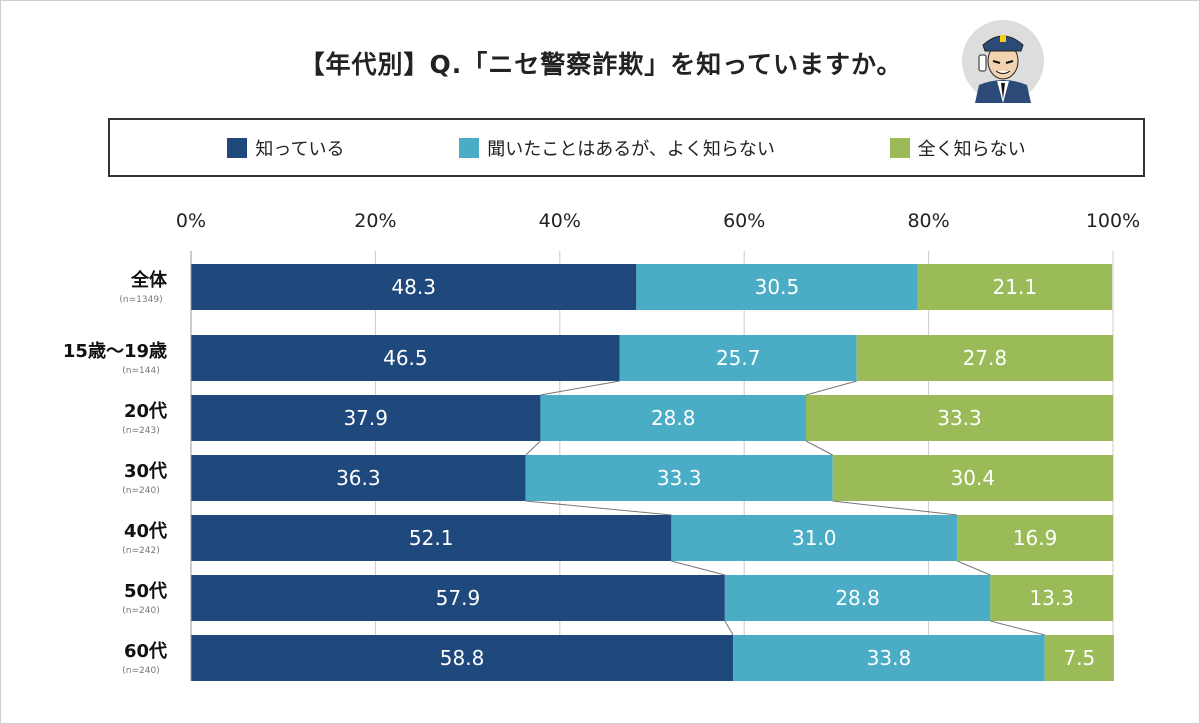  Describe the element at coordinates (1003, 61) in the screenshot. I see `police-officer-avatar-icon` at that location.